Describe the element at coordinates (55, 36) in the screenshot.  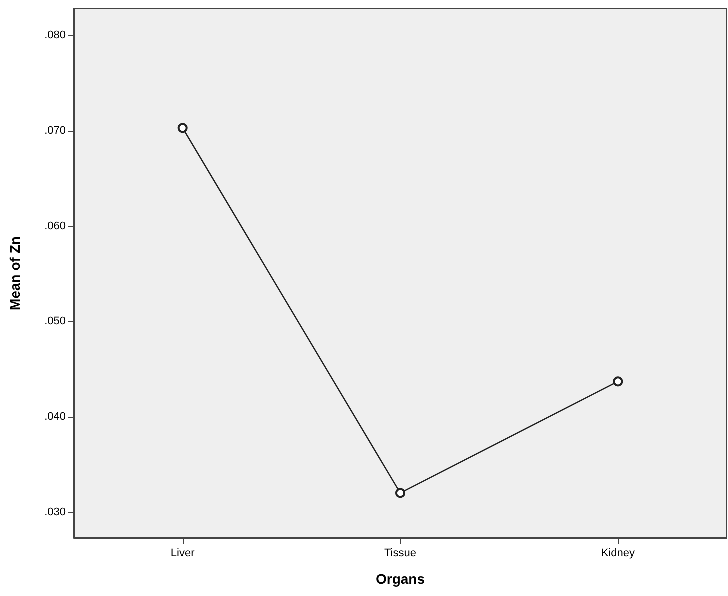
I see `y-tick-label: .080` at that location.